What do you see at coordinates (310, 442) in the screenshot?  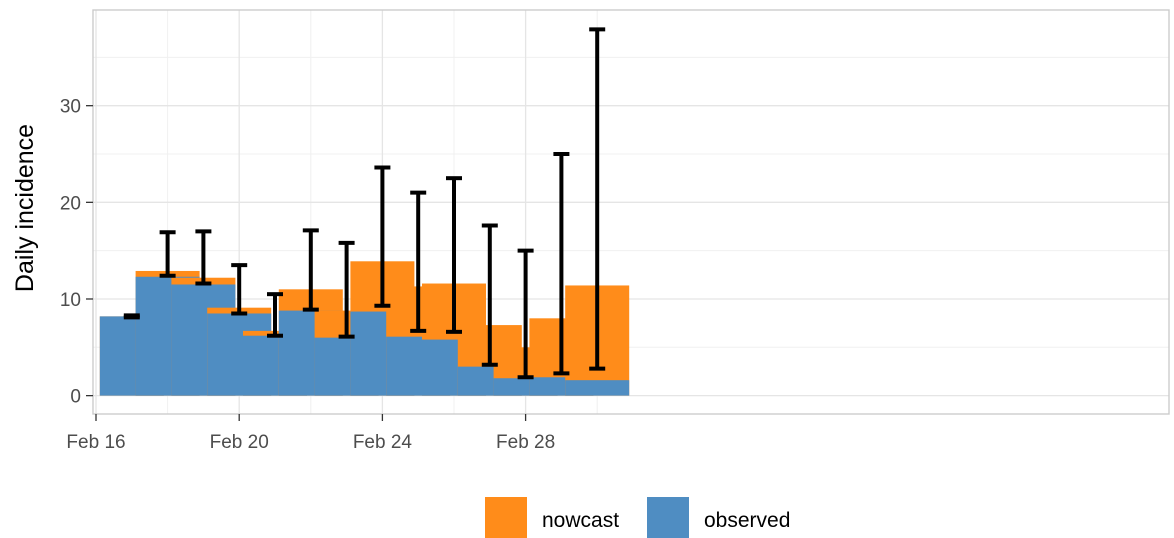 I see `x-axis-tick-labels: Feb 16 Feb 20 Feb 24 Feb 28` at bounding box center [310, 442].